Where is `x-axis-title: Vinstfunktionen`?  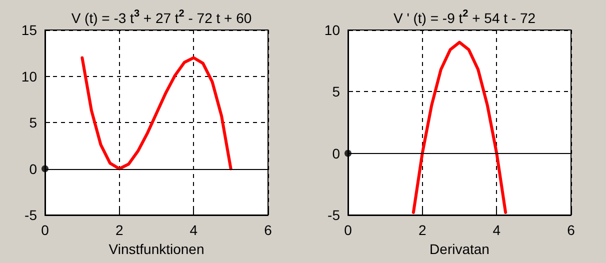 x-axis-title: Vinstfunktionen is located at coordinates (156, 248).